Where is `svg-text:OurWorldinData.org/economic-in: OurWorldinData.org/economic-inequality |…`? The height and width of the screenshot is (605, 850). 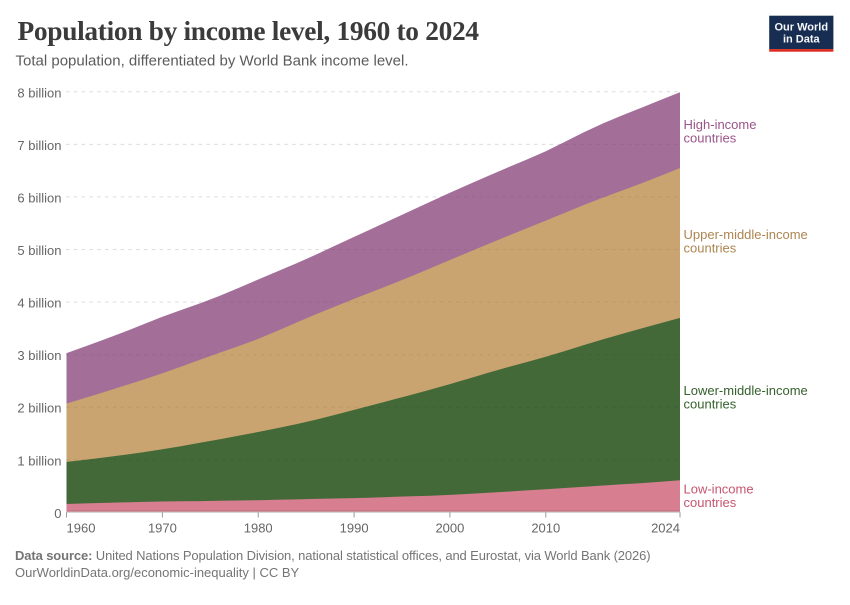
svg-text:OurWorldinData.org/economic-in: OurWorldinData.org/economic-inequality |… is located at coordinates (157, 572).